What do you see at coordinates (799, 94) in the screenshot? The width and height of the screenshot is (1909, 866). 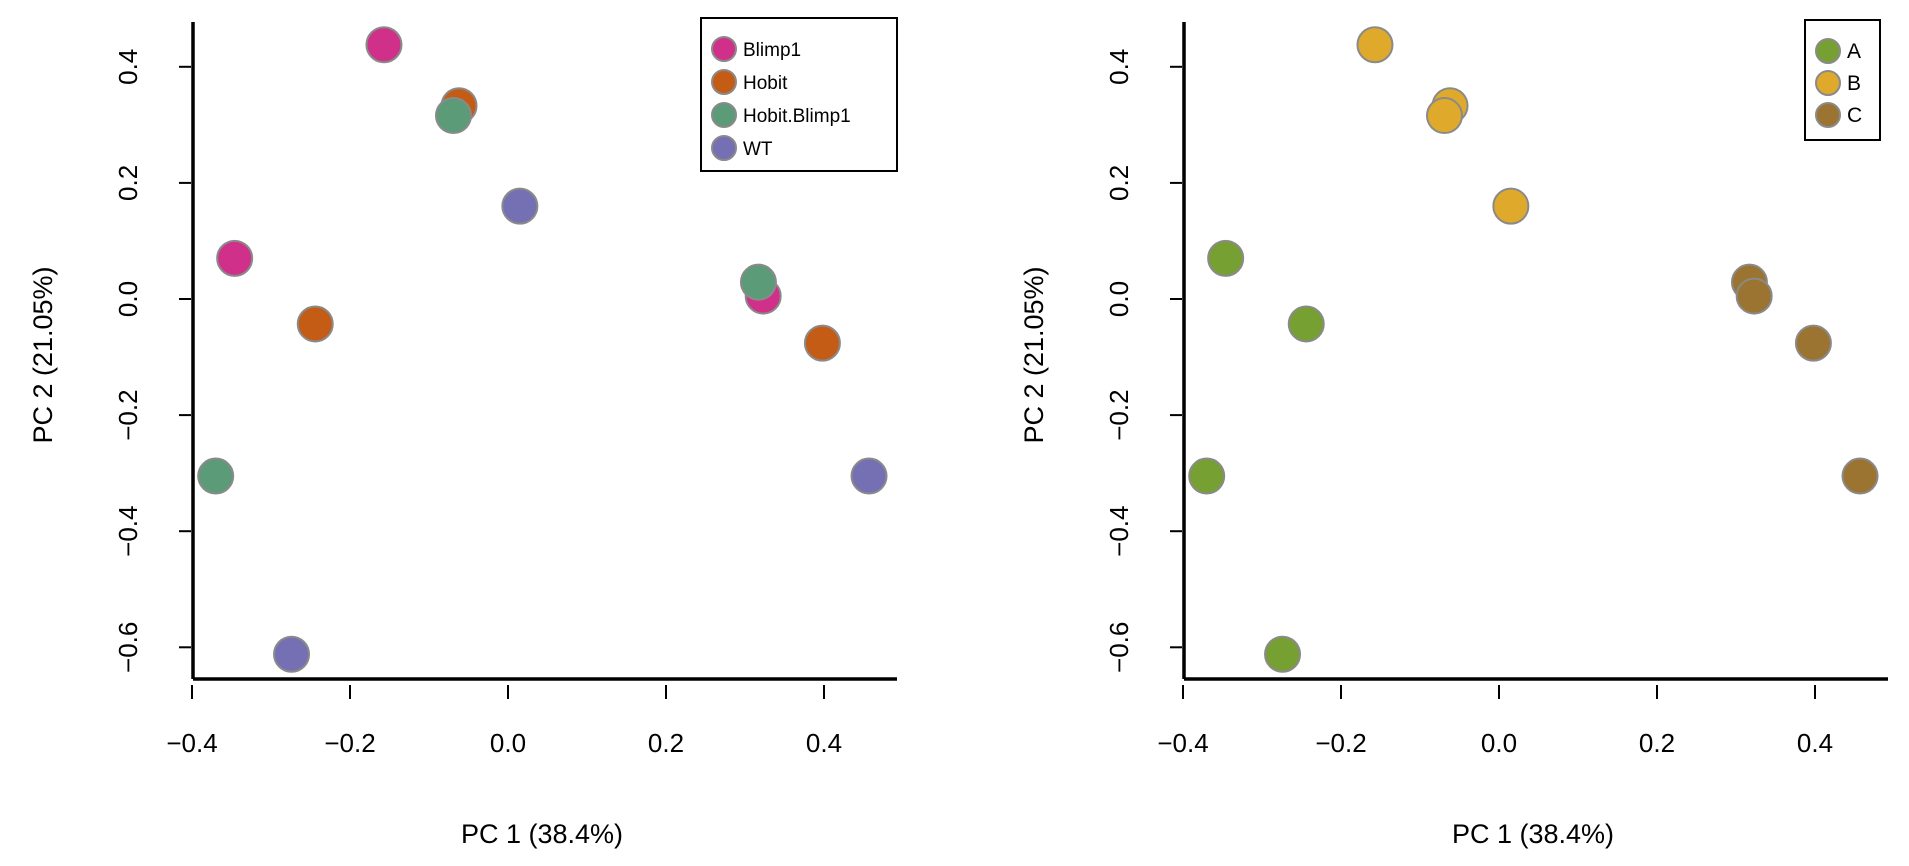 I see `legend: Blimp1 Hobit Hobit.Blimp1 WT` at bounding box center [799, 94].